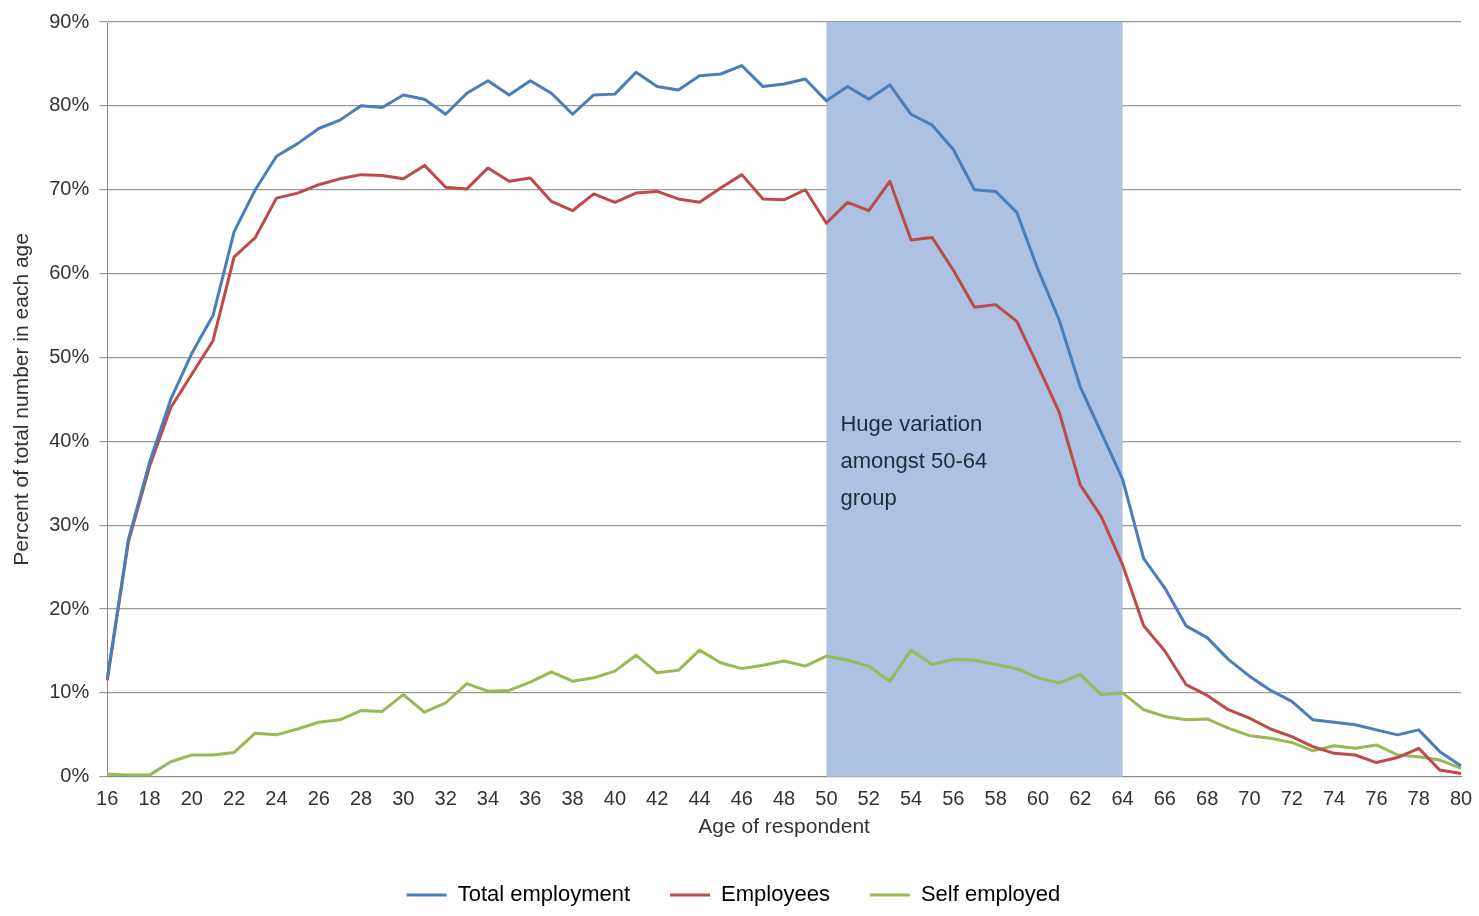 The image size is (1479, 916). What do you see at coordinates (1122, 798) in the screenshot?
I see `x-tick-label: 64` at bounding box center [1122, 798].